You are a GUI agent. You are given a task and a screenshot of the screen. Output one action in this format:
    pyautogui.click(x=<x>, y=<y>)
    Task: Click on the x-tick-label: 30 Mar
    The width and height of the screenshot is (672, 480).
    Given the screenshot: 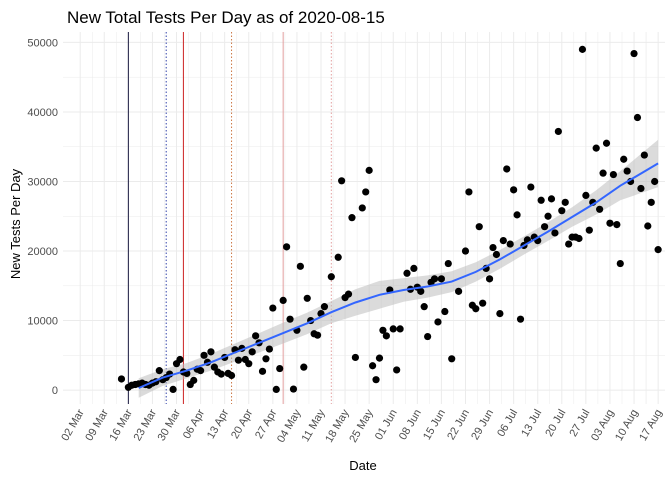 What is the action you would take?
    pyautogui.click(x=170, y=425)
    